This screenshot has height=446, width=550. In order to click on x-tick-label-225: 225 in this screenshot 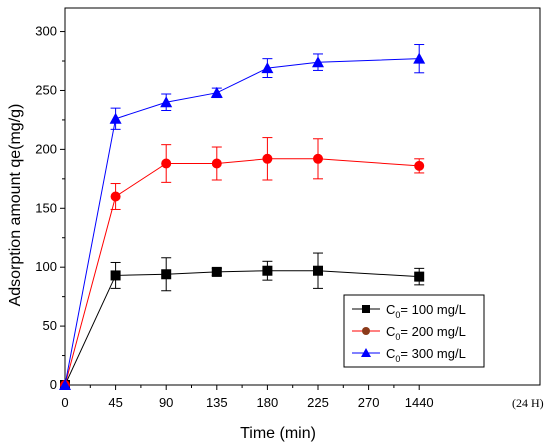, I will do `click(318, 402)`.